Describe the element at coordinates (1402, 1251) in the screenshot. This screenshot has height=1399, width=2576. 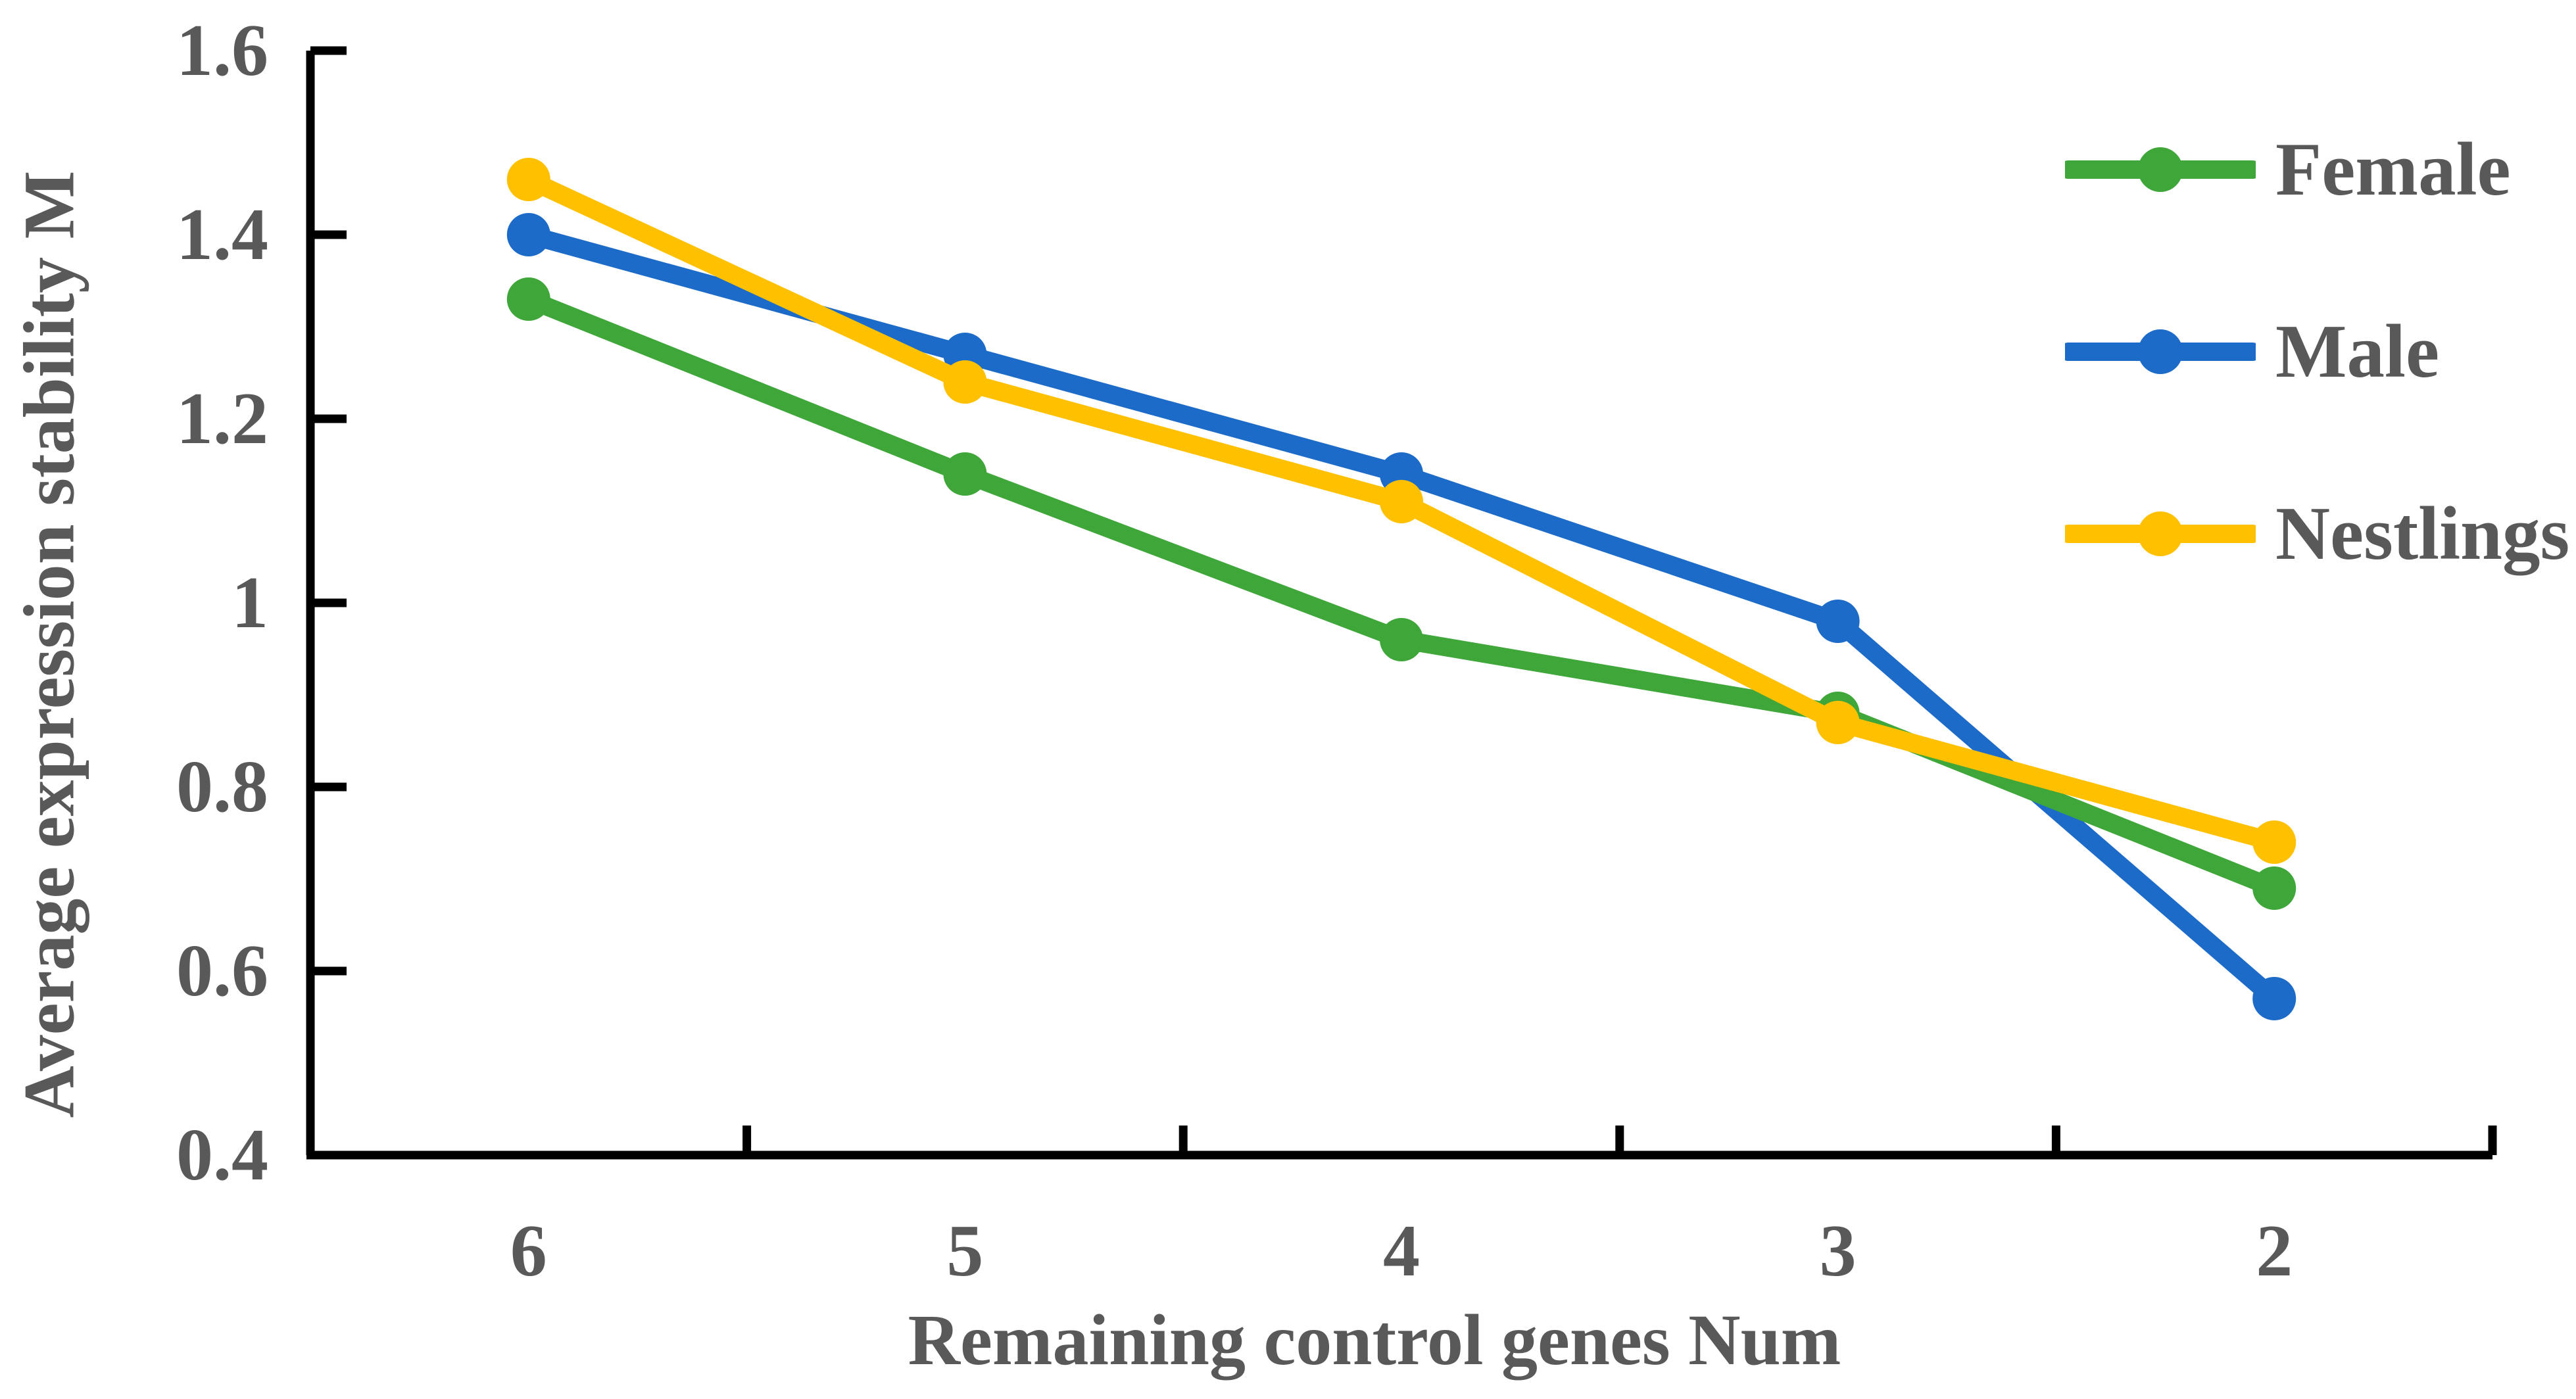
I see `x-tick-label-4: 4` at that location.